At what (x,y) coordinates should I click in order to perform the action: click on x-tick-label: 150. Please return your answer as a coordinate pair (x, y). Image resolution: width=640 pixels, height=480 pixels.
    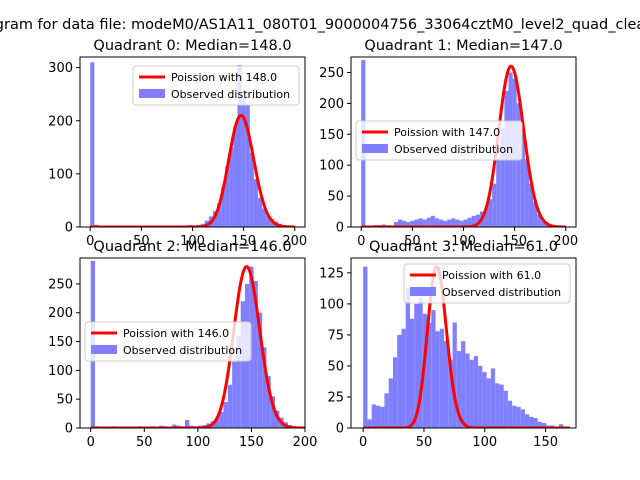
    Looking at the image, I should click on (514, 241).